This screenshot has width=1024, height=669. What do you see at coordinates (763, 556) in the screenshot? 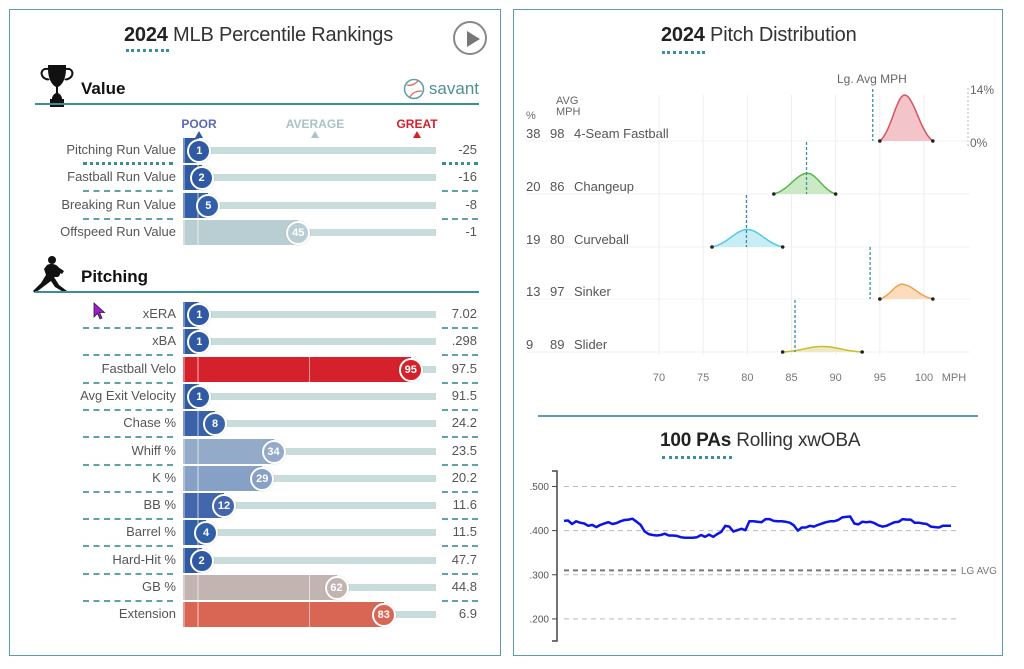
I see `rolling-xwoba-chart: .500 .400 .300 .200 LG AVG` at bounding box center [763, 556].